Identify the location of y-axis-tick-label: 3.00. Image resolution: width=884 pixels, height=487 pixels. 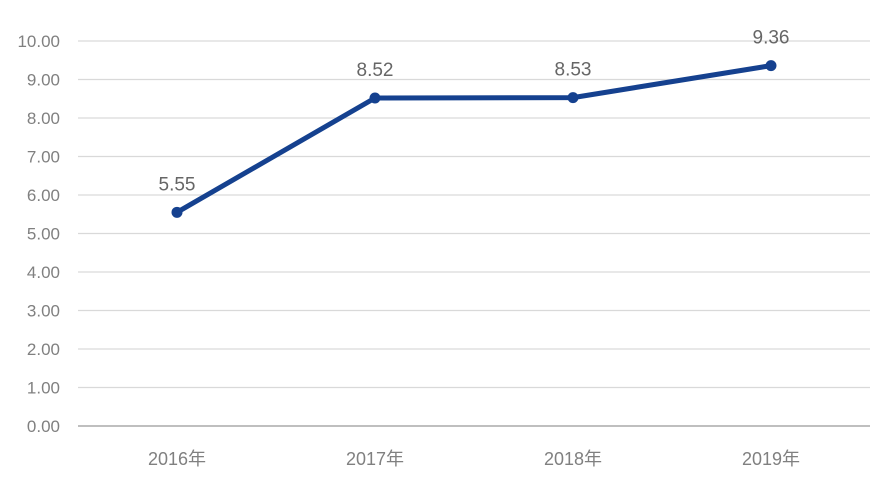
(43, 311).